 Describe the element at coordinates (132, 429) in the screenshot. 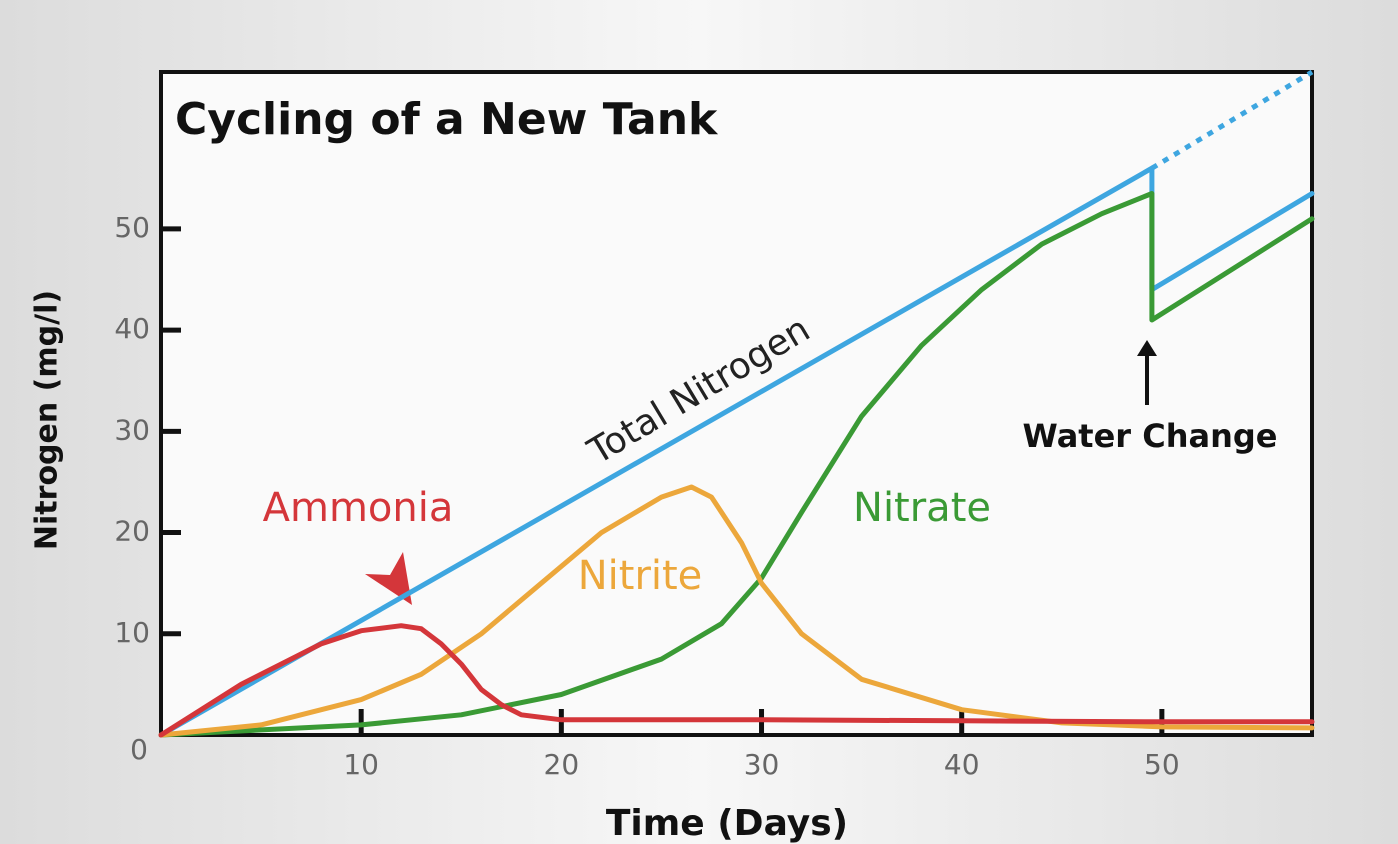

I see `y-tick-label: 30` at that location.